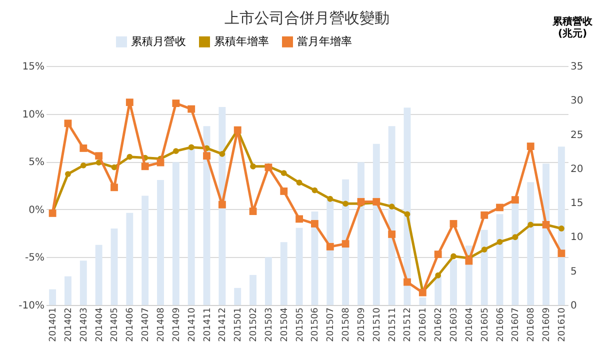 The image size is (600, 349). What do you see at coordinates (347, 324) in the screenshot?
I see `x-tick-label: 201508` at bounding box center [347, 324].